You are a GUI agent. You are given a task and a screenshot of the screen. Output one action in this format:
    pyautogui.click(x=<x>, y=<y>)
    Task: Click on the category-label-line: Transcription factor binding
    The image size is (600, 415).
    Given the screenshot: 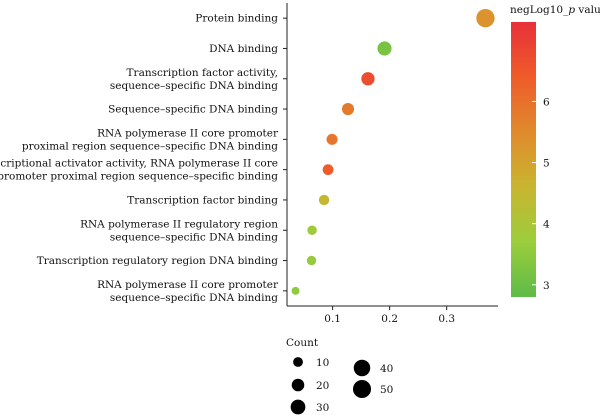 What is the action you would take?
    pyautogui.click(x=202, y=200)
    